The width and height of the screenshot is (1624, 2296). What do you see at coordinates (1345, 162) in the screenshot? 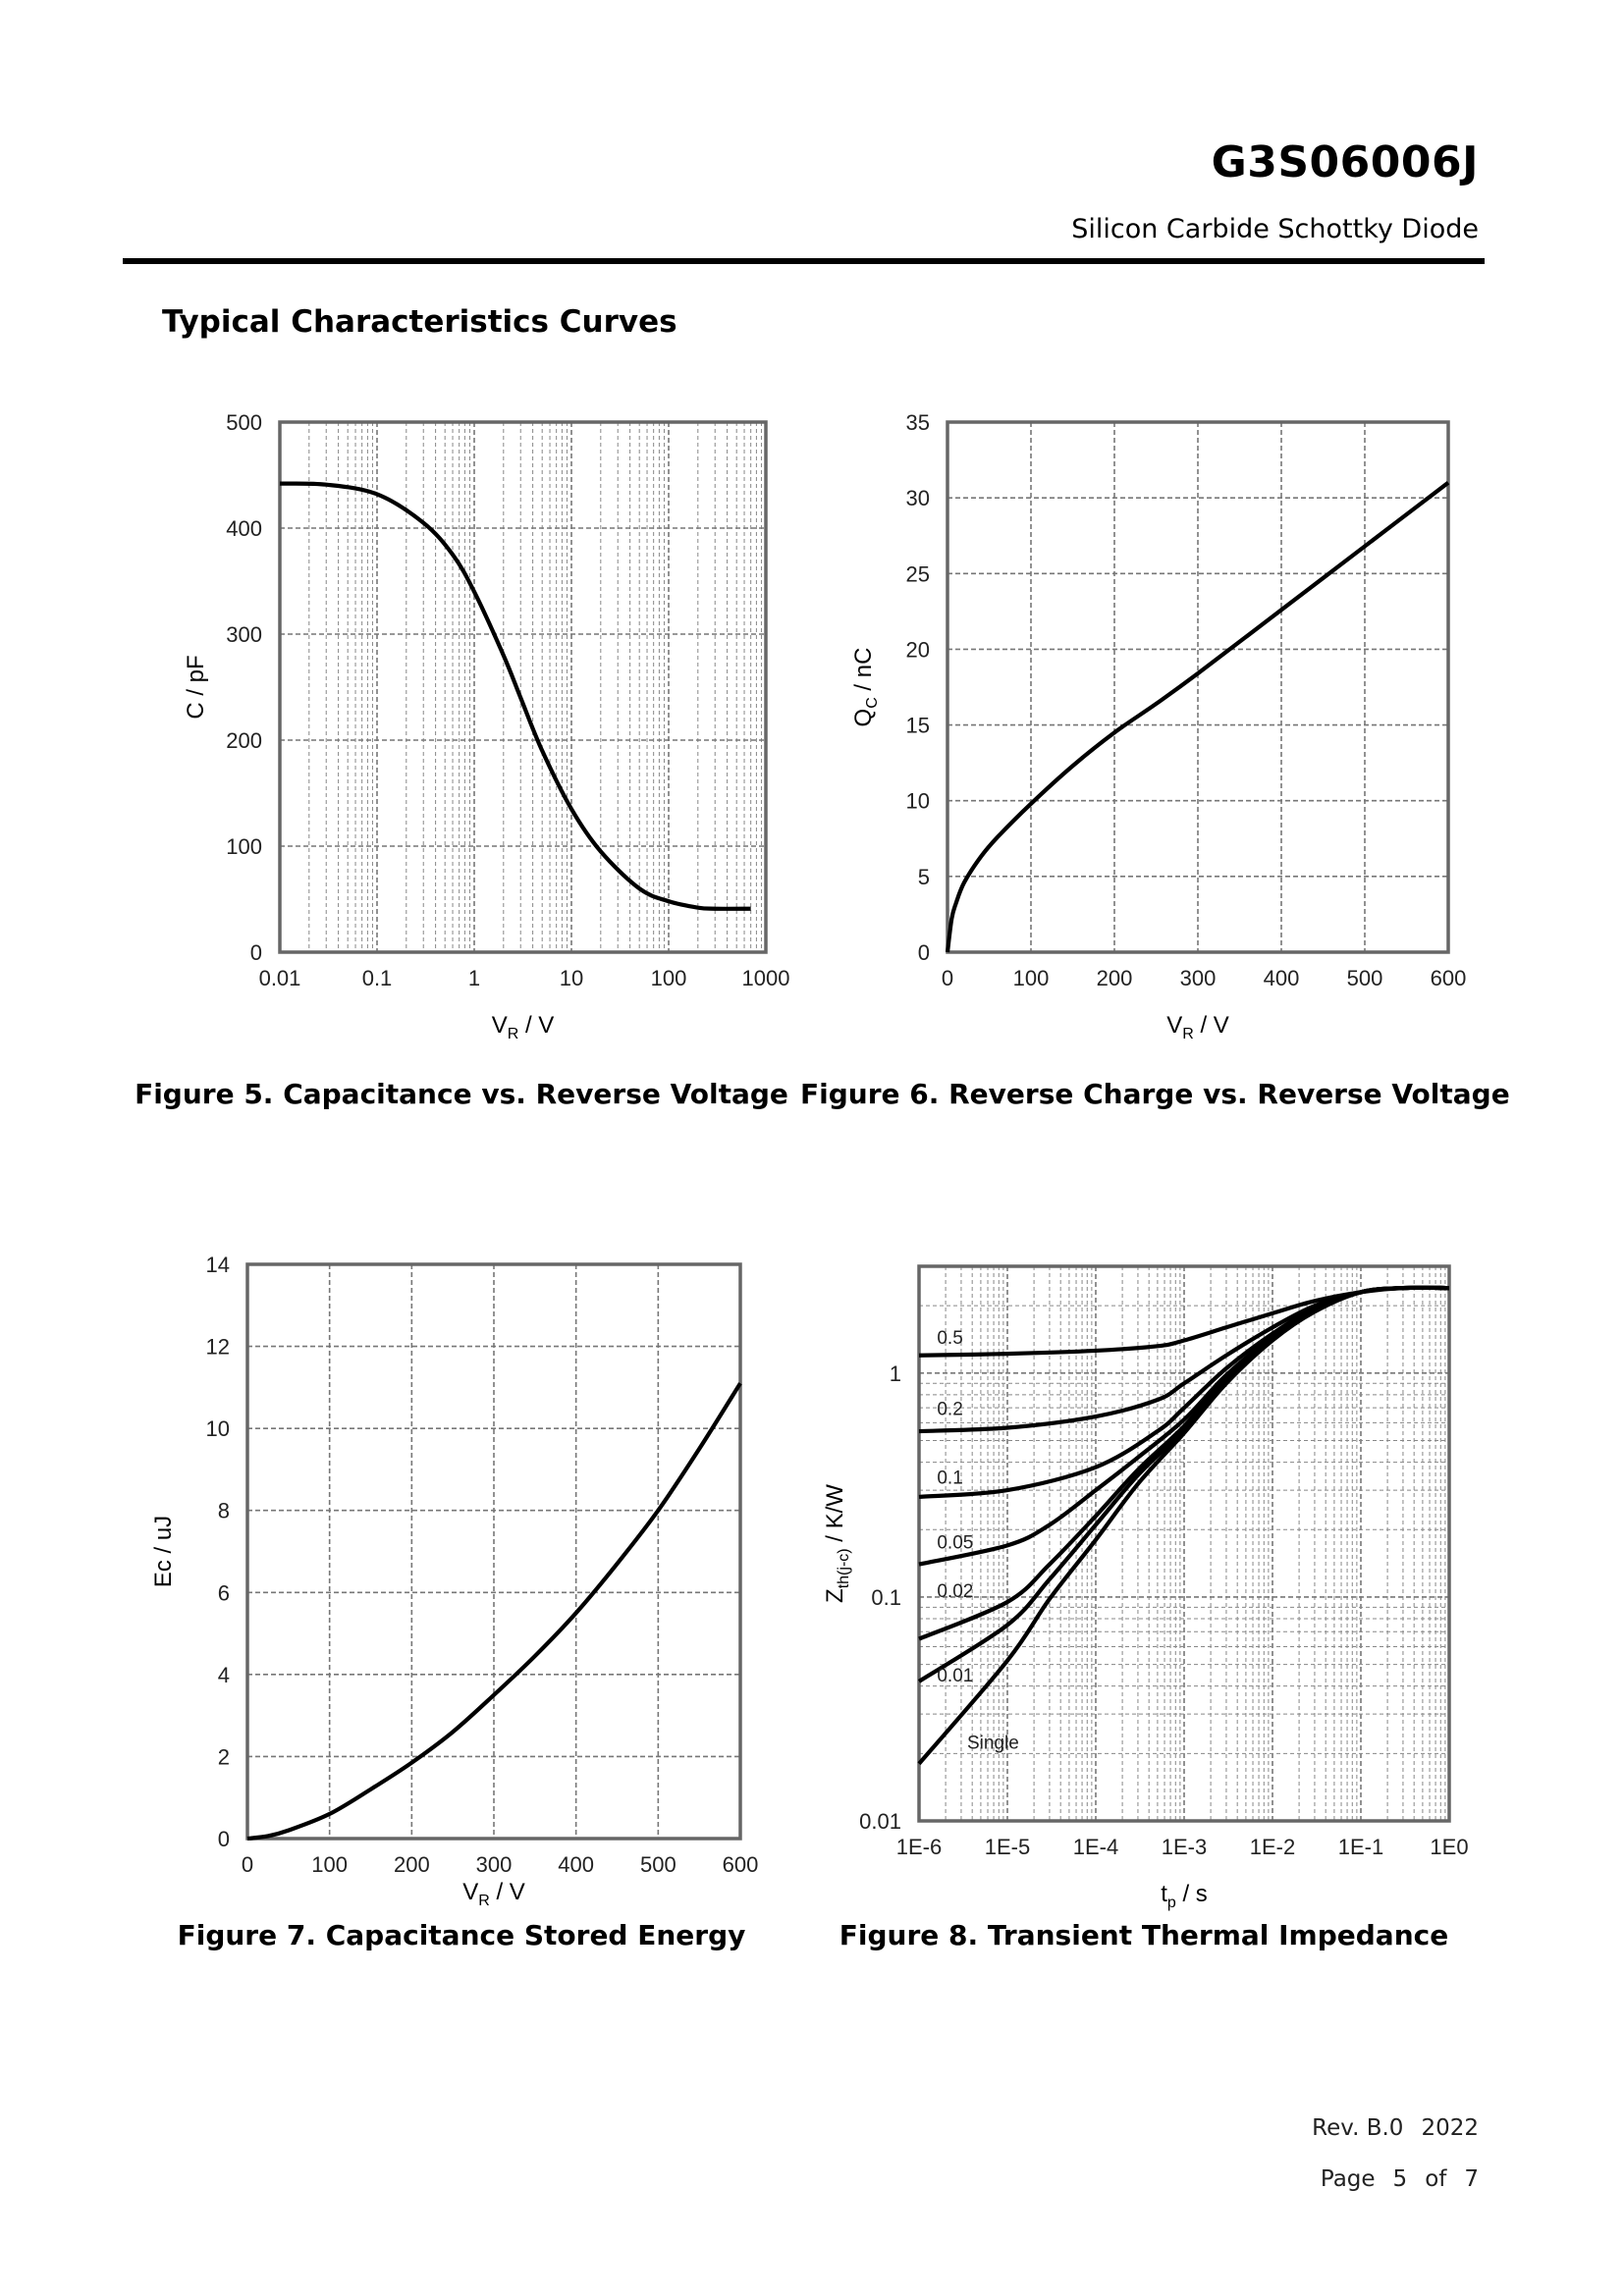
I see `part-number: G3S06006J` at bounding box center [1345, 162].